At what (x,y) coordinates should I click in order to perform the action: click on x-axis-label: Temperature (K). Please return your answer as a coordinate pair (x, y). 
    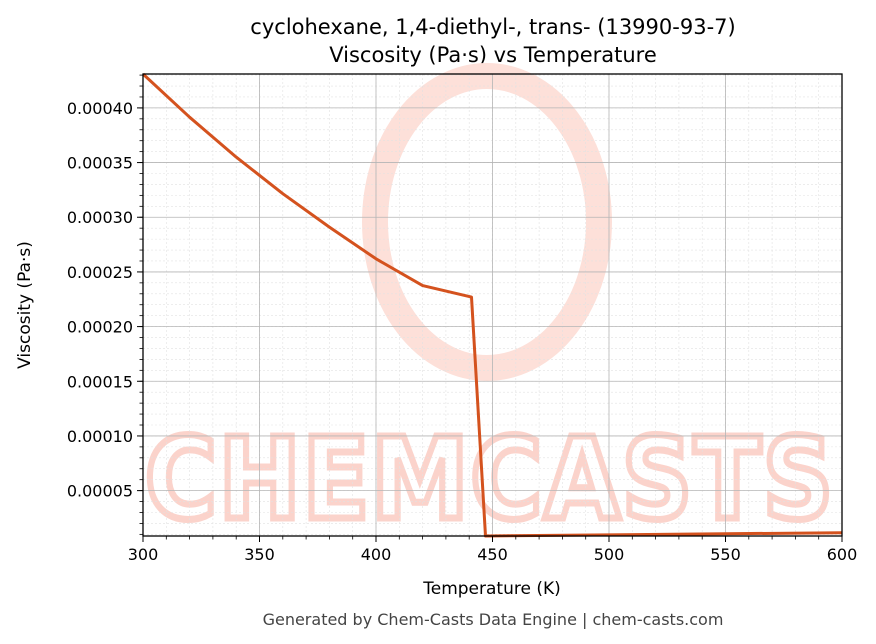
    Looking at the image, I should click on (491, 589).